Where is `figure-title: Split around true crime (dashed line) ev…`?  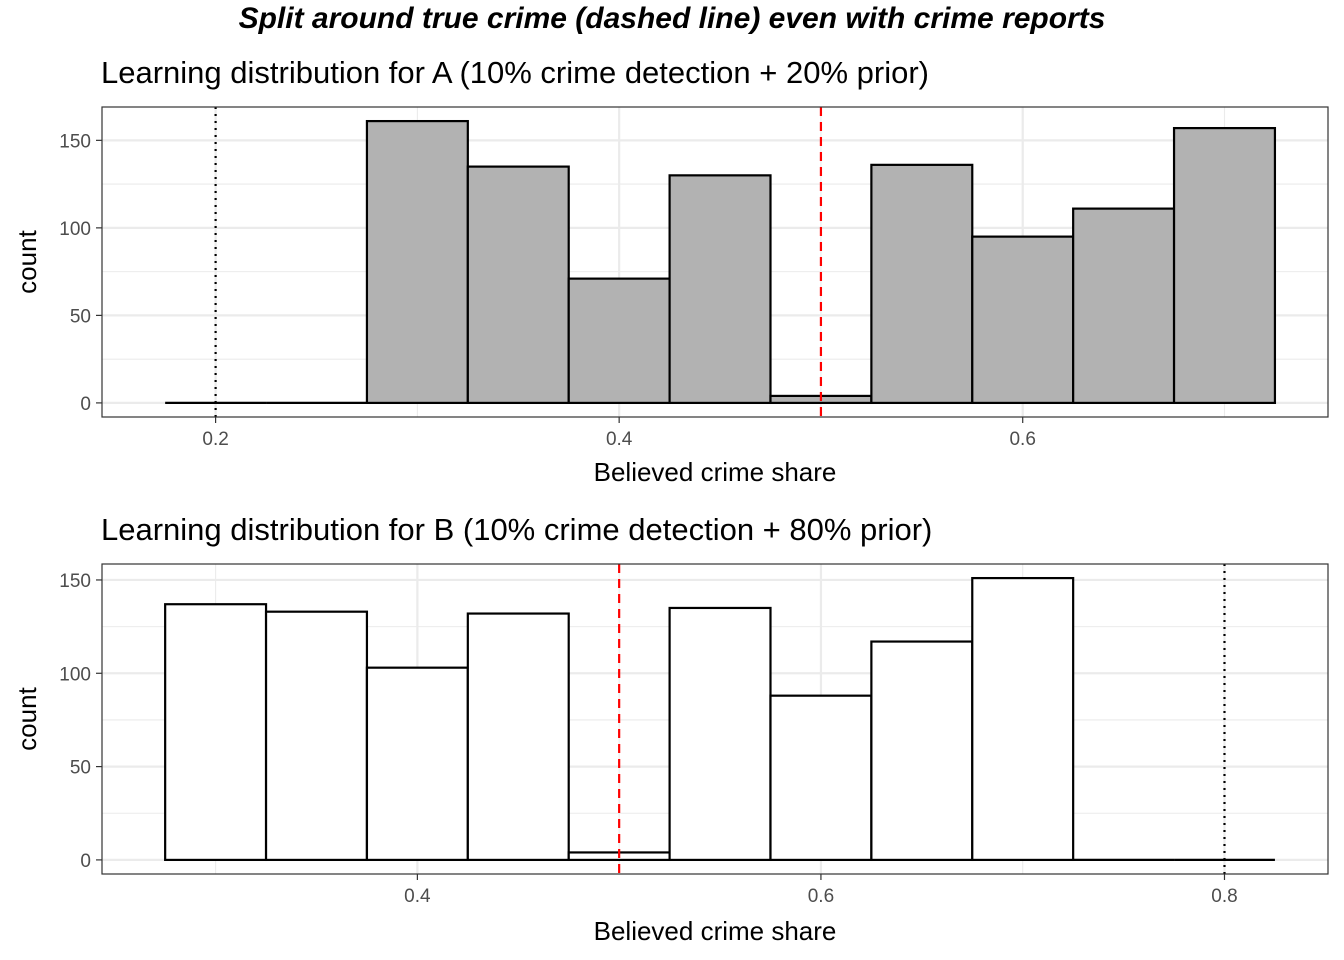 figure-title: Split around true crime (dashed line) ev… is located at coordinates (672, 18).